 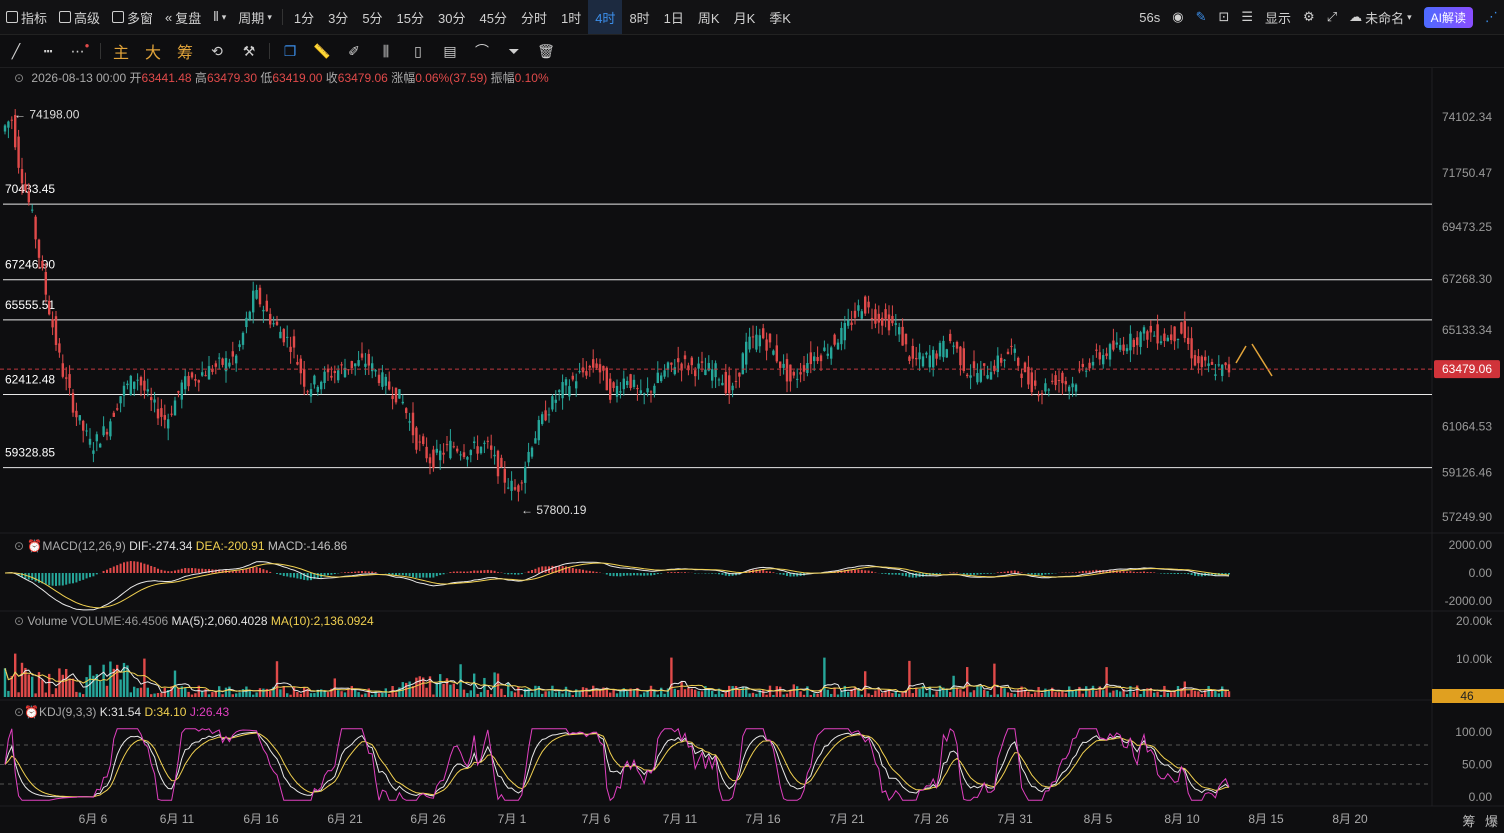 I want to click on share-icon: ⋰, so click(x=1491, y=16).